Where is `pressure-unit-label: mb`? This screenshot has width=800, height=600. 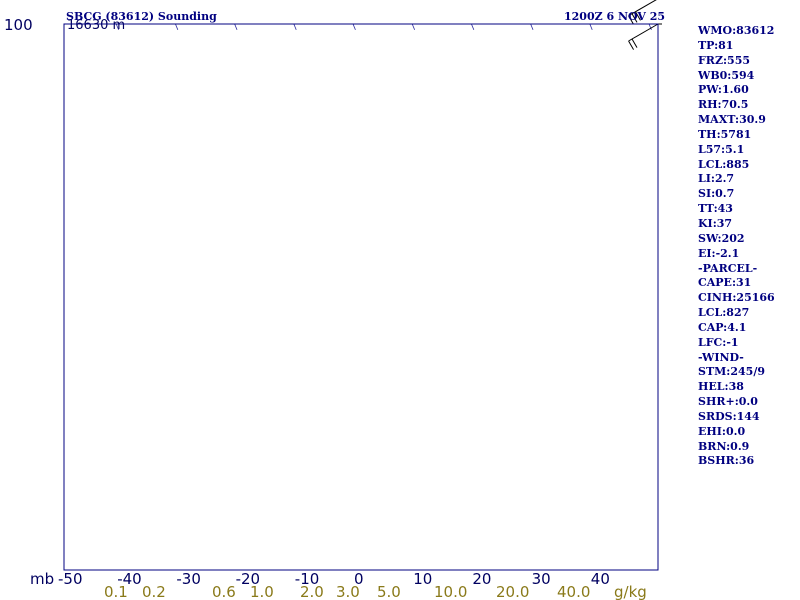
pressure-unit-label: mb is located at coordinates (42, 579).